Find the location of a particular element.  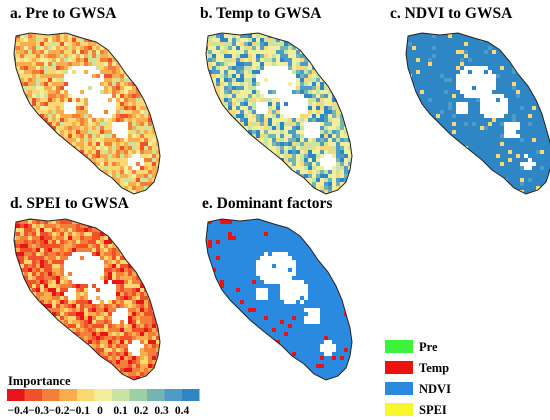

map-panel-temp is located at coordinates (279, 113).